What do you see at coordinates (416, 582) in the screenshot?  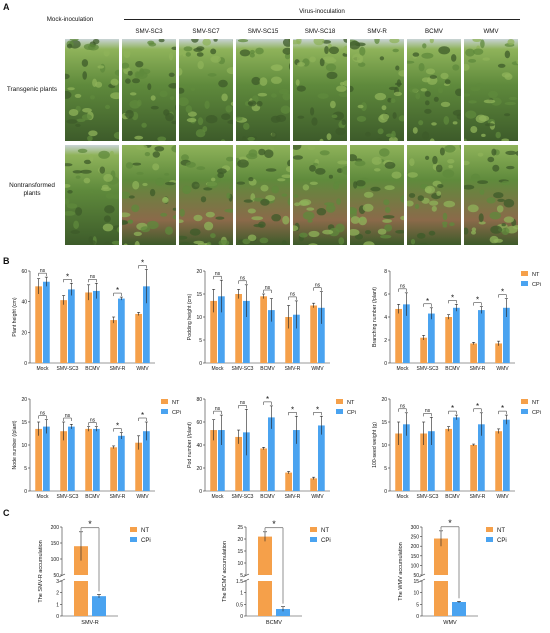 I see `y-tick-label: 15` at bounding box center [416, 582].